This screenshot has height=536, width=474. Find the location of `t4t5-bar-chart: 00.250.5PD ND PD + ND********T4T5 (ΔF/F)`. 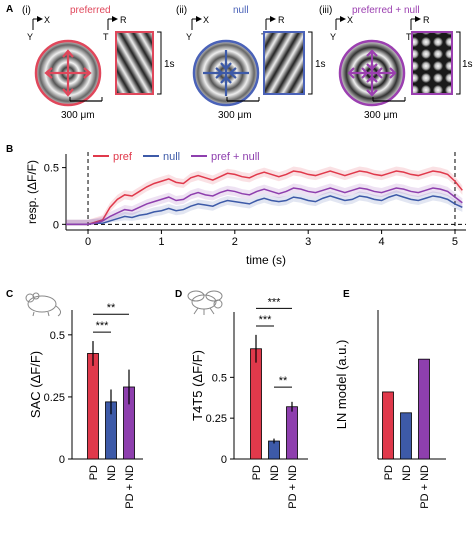

t4t5-bar-chart: 00.250.5PD ND PD + ND********T4T5 (ΔF/F) is located at coordinates (249, 402).